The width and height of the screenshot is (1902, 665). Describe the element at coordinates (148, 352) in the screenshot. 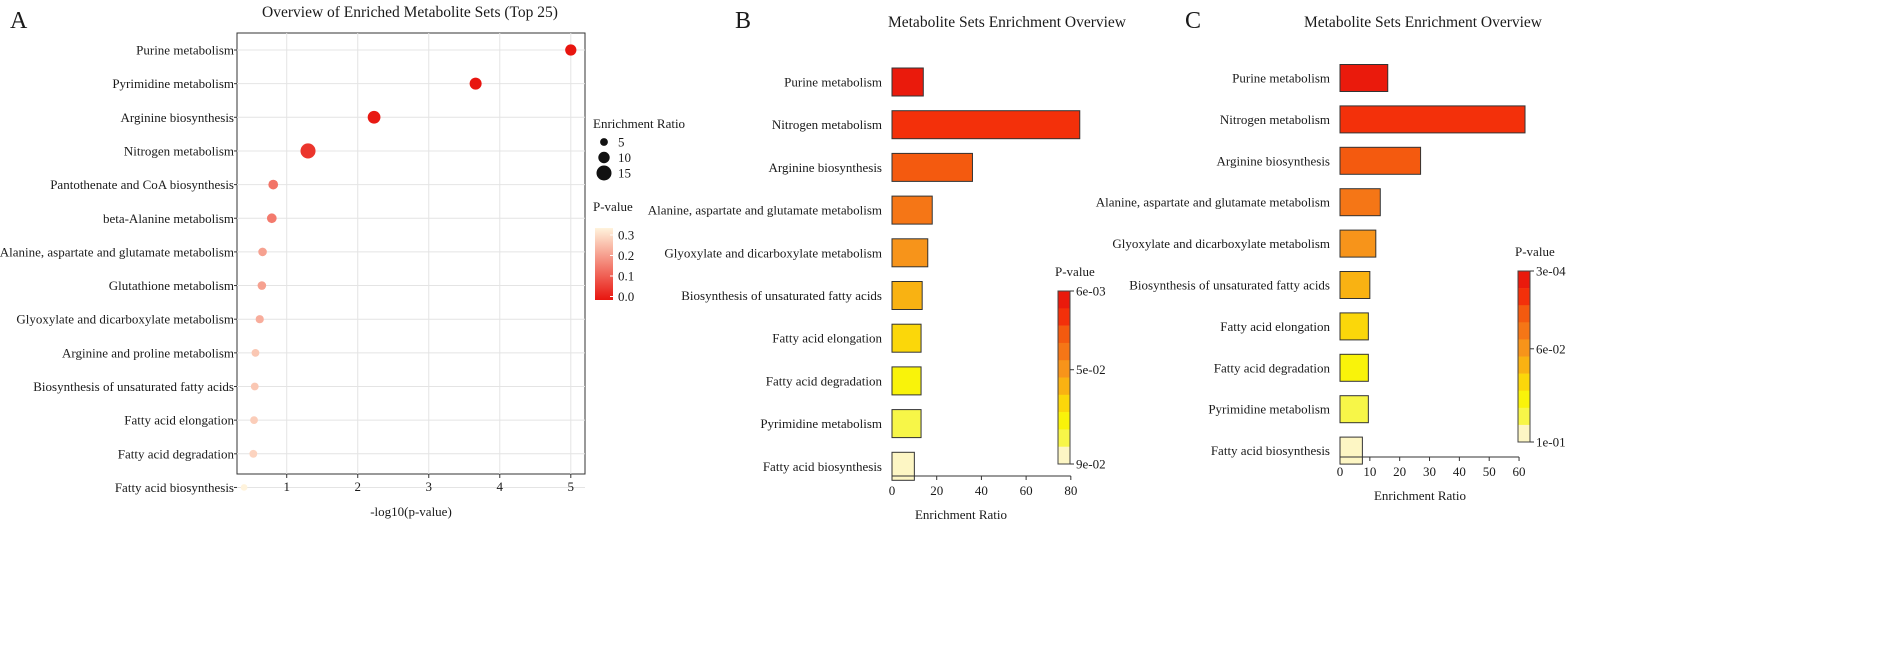

I see `category-label: Arginine and proline metabolism` at that location.